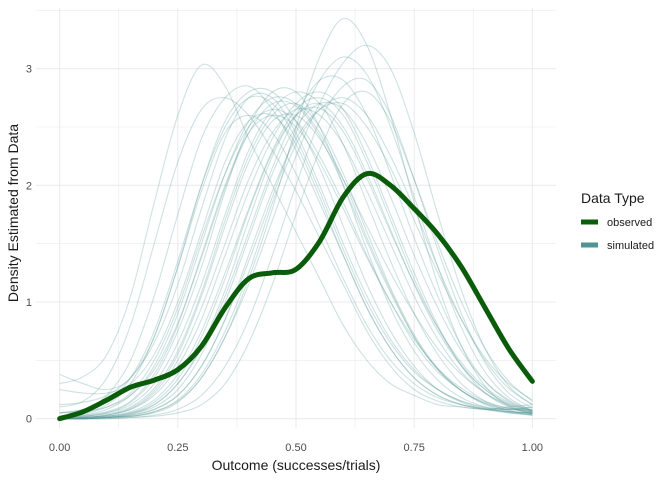  Describe the element at coordinates (29, 420) in the screenshot. I see `y-tick-label: 0` at that location.